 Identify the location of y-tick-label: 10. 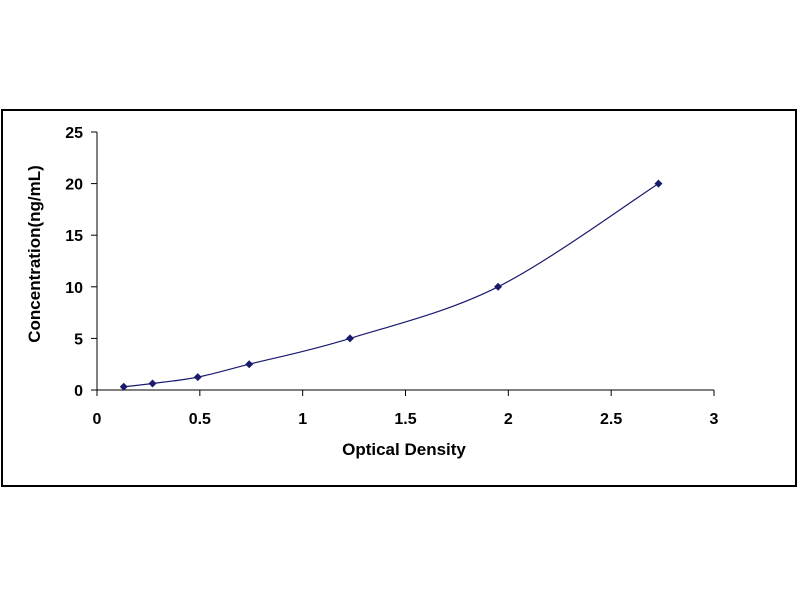
(74, 288).